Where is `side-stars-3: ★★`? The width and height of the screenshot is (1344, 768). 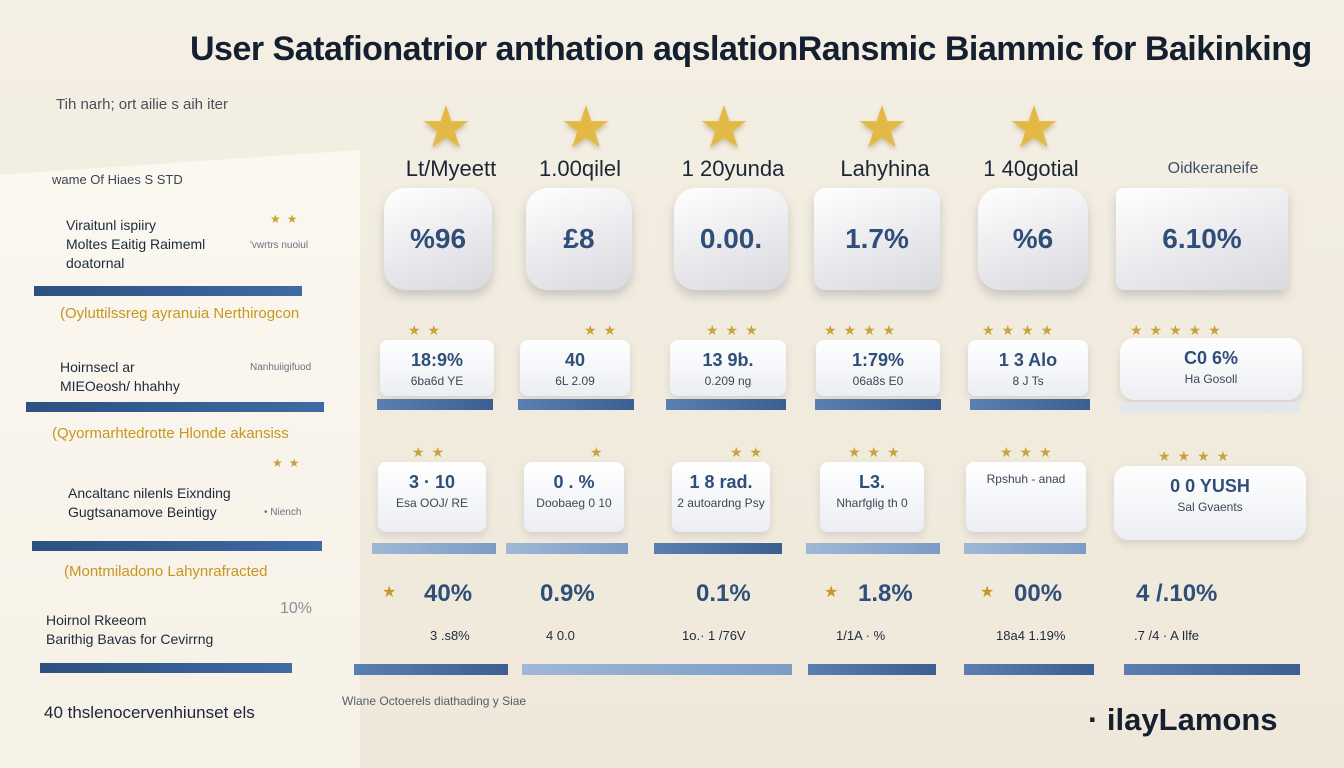 side-stars-3: ★★ is located at coordinates (289, 463).